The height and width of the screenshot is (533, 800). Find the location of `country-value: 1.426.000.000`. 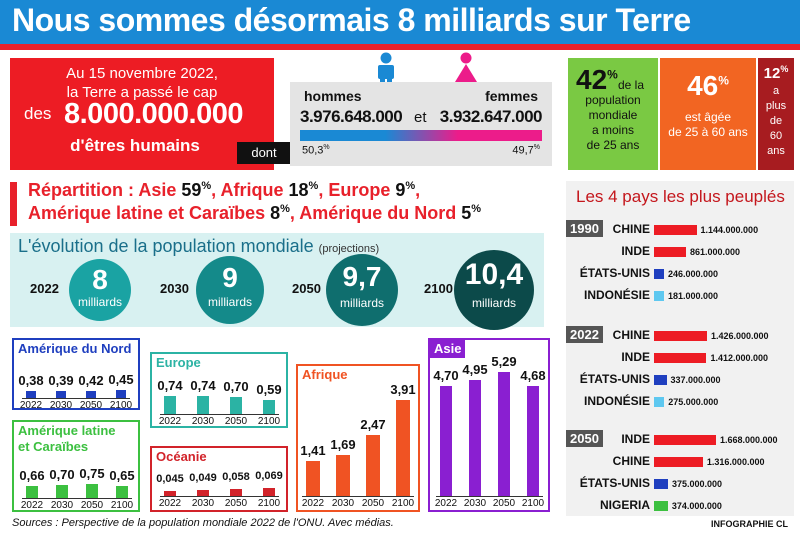

country-value: 1.426.000.000 is located at coordinates (740, 336).